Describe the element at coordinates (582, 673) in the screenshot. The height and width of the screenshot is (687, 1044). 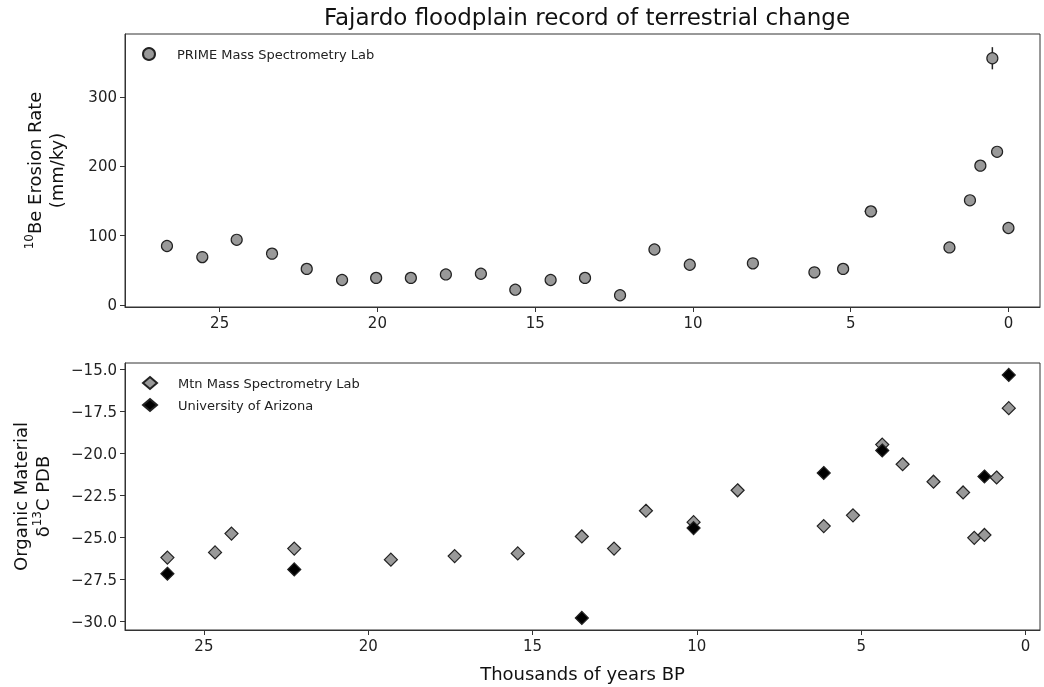
I see `x-axis-title: Thousands of years BP` at that location.